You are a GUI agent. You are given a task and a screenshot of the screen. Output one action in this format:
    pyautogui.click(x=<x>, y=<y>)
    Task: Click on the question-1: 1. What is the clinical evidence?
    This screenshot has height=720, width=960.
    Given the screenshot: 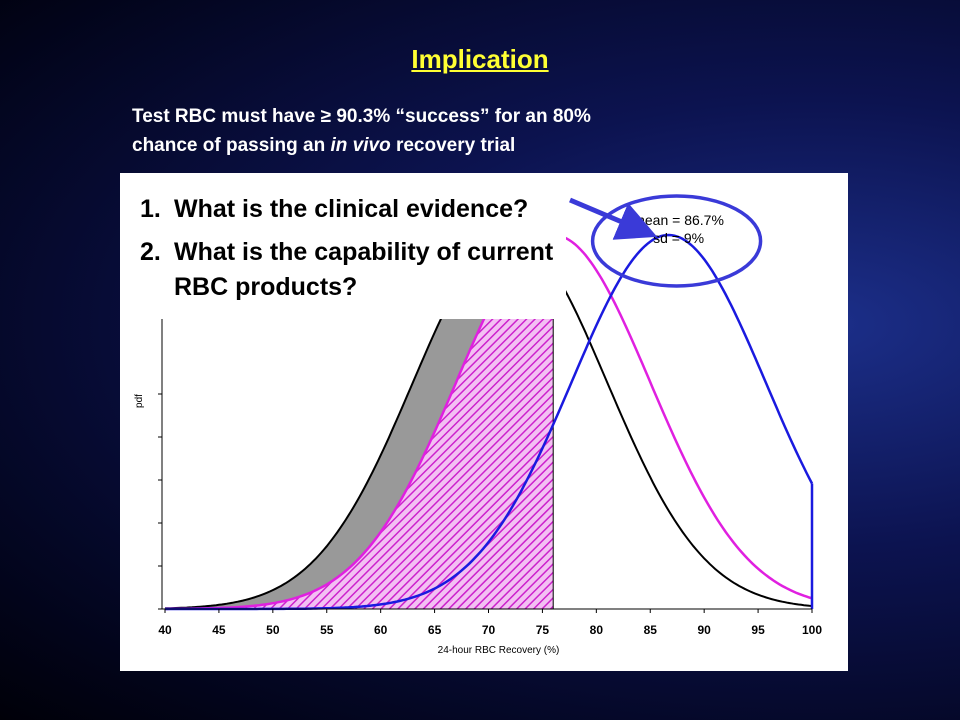 What is the action you would take?
    pyautogui.click(x=350, y=209)
    